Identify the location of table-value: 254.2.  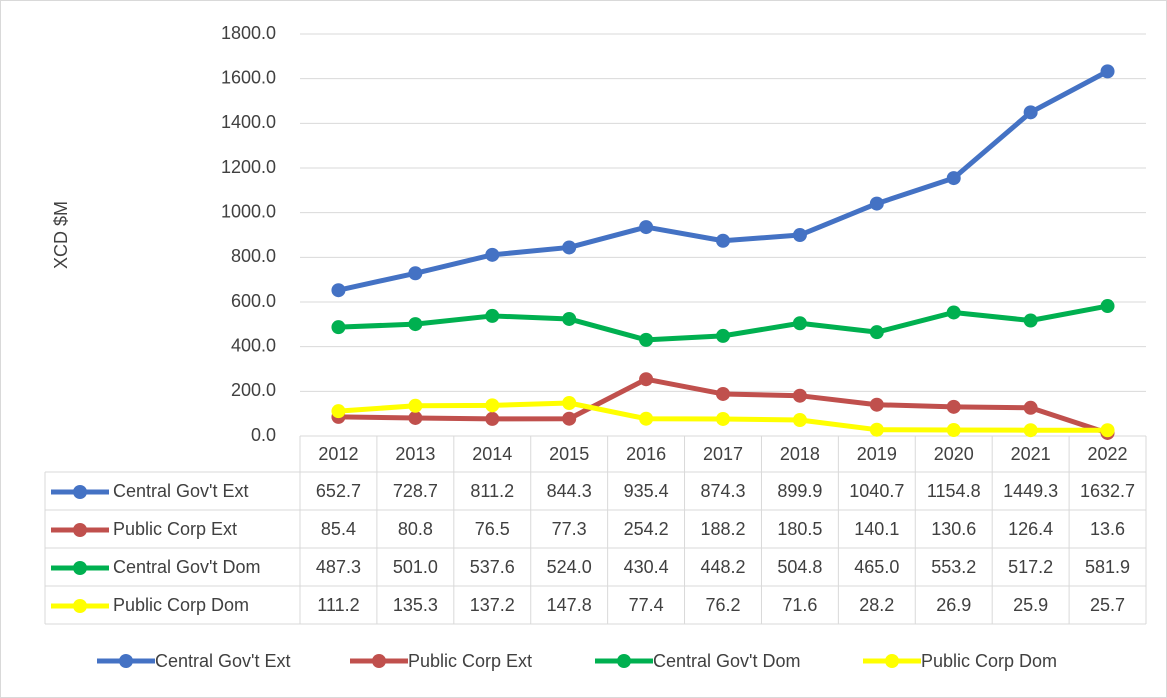
(646, 529).